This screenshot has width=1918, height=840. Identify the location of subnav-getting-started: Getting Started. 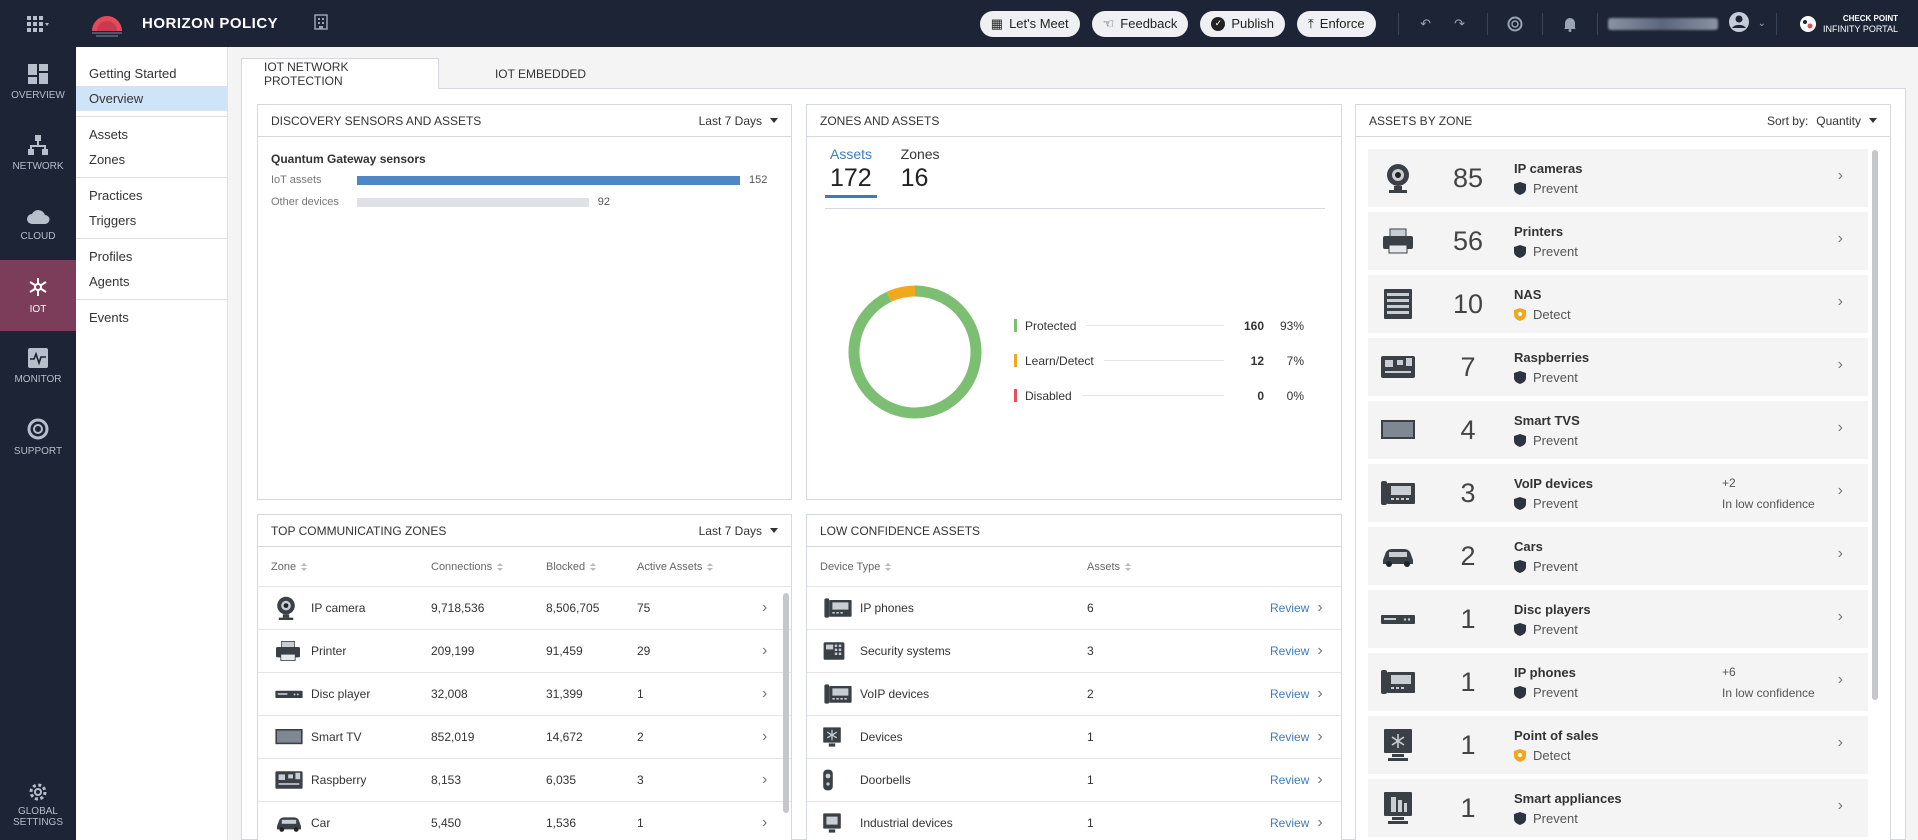
(133, 73).